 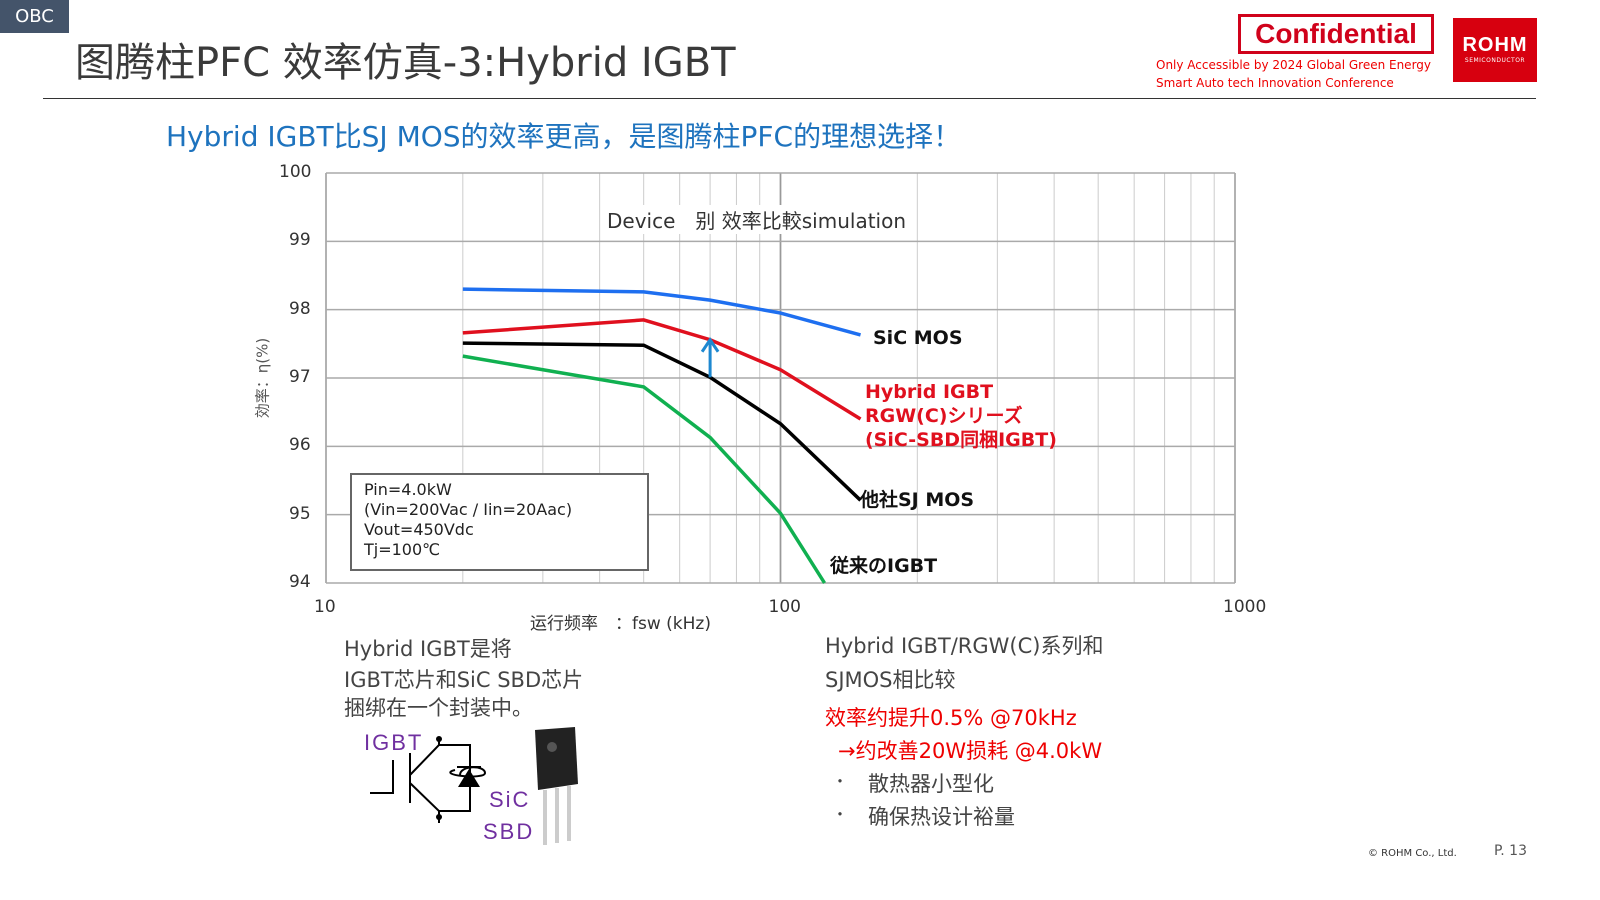 What do you see at coordinates (961, 440) in the screenshot?
I see `series-label-line: (SiC-SBD同梱IGBT)` at bounding box center [961, 440].